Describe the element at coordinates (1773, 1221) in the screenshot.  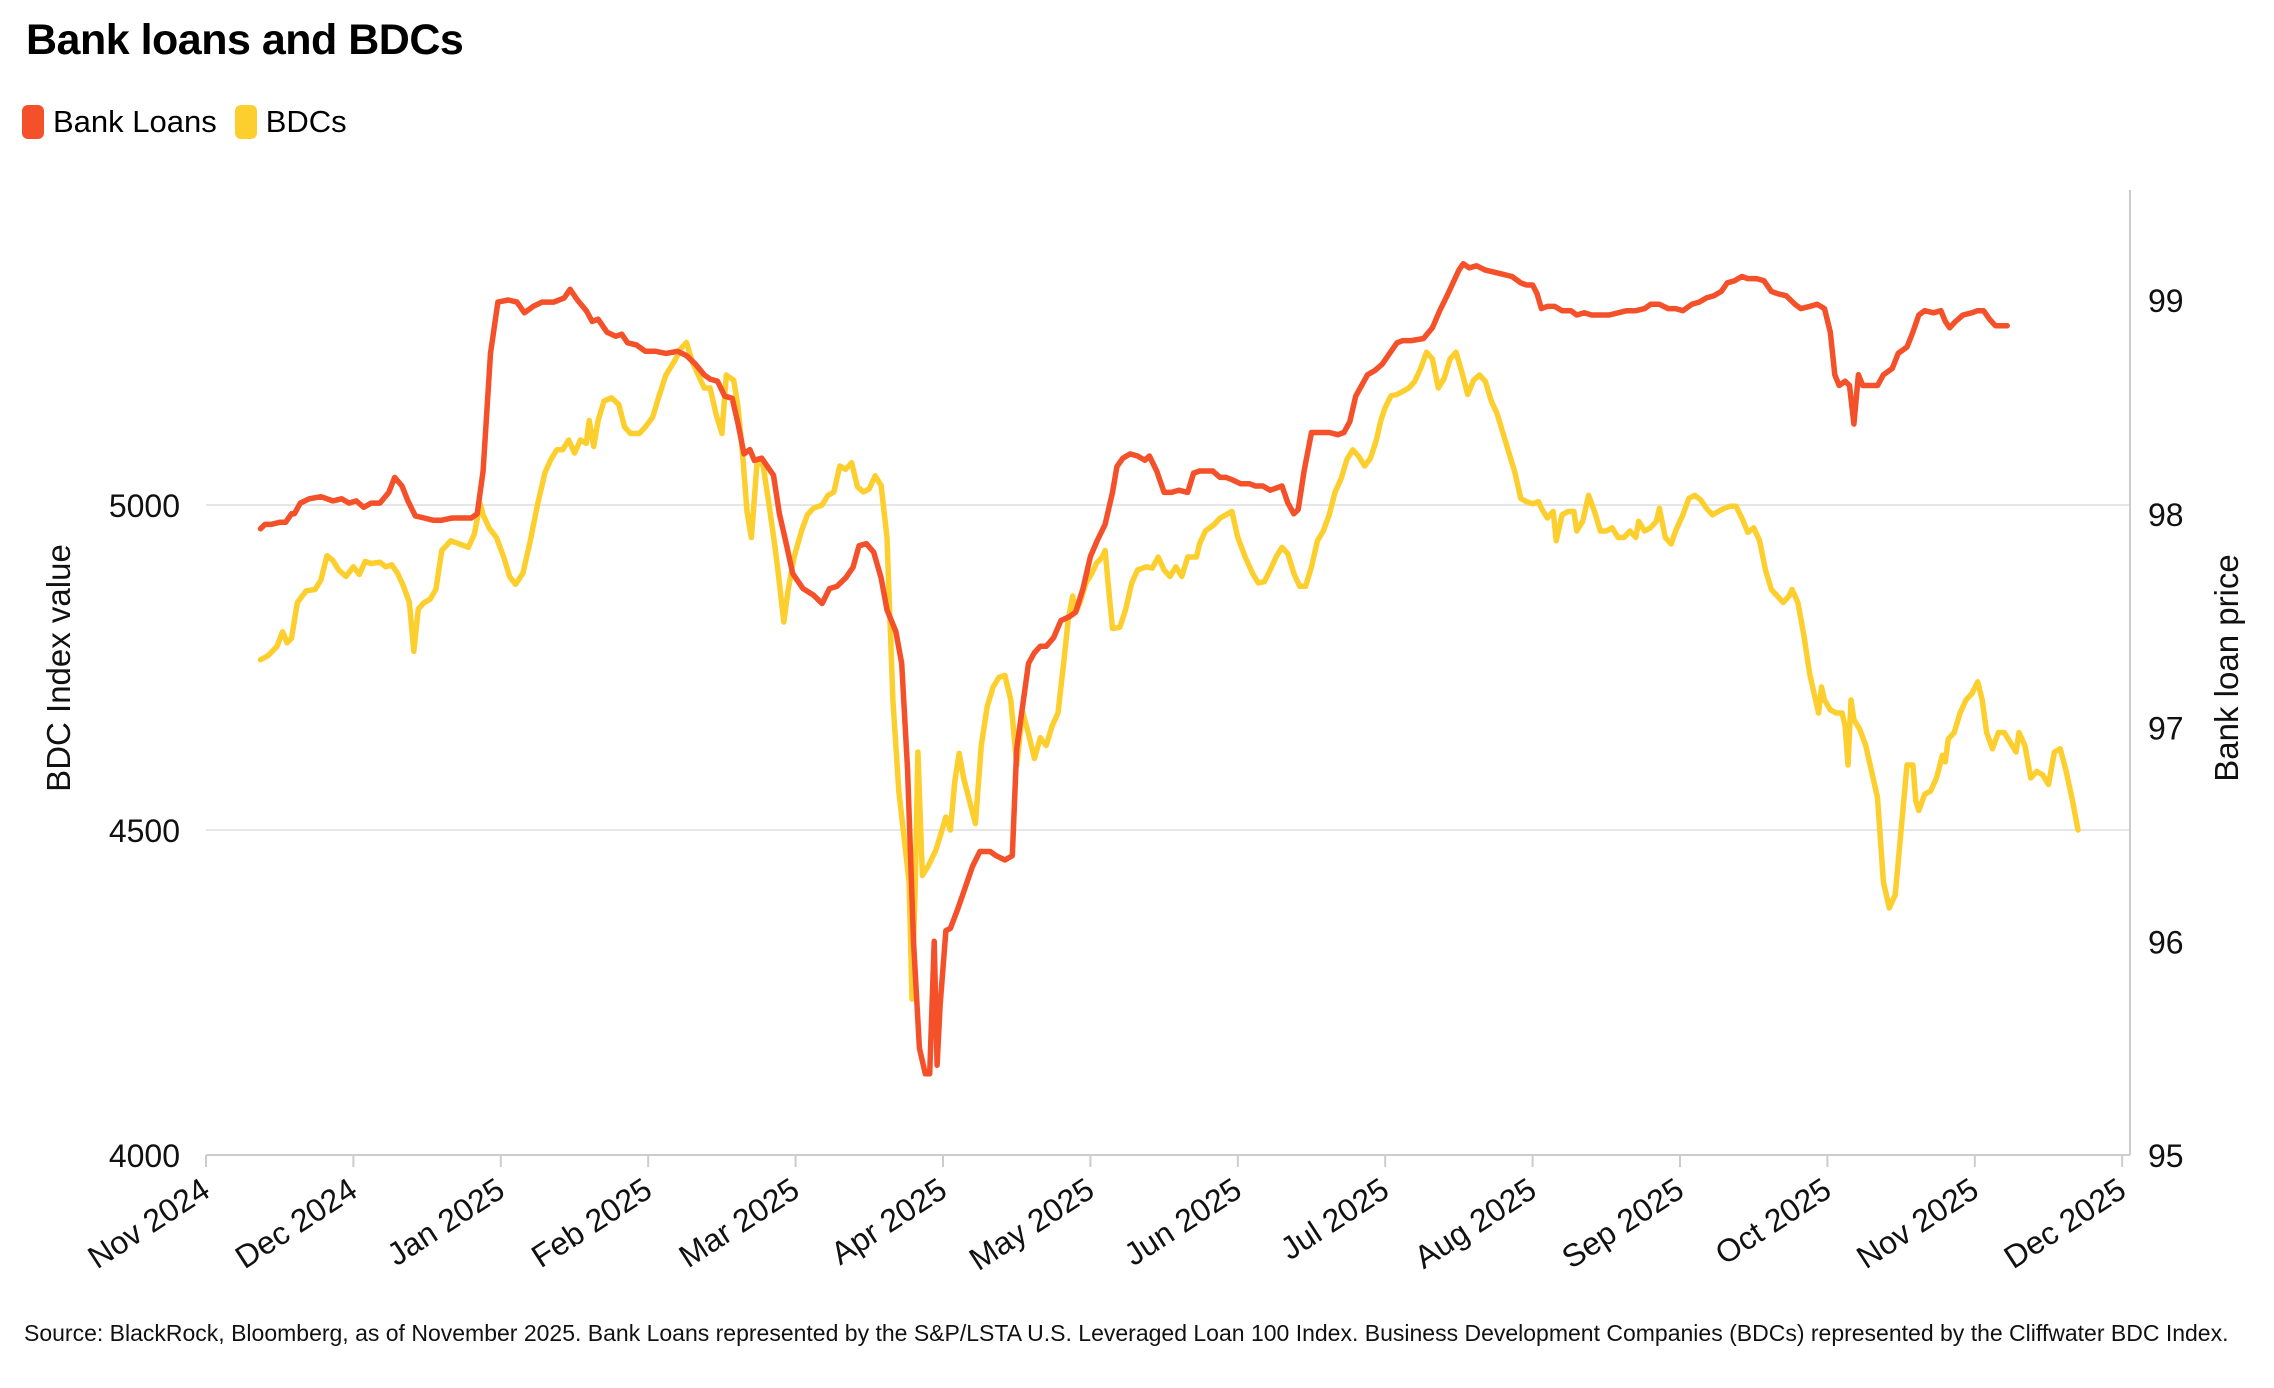
I see `x-tick-label: Oct 2025` at that location.